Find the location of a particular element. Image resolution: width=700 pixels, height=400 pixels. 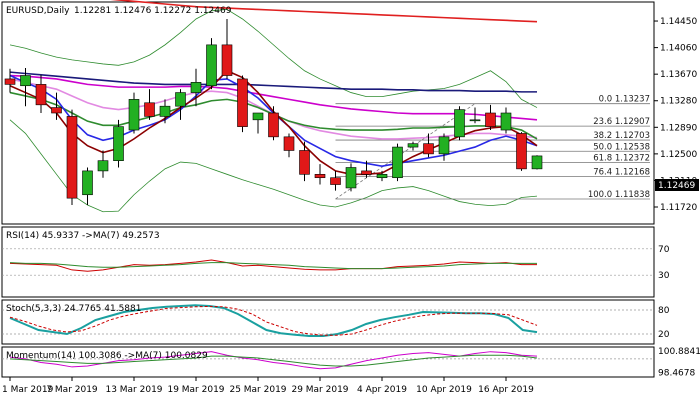

momentum-series-line is located at coordinates (273, 360).